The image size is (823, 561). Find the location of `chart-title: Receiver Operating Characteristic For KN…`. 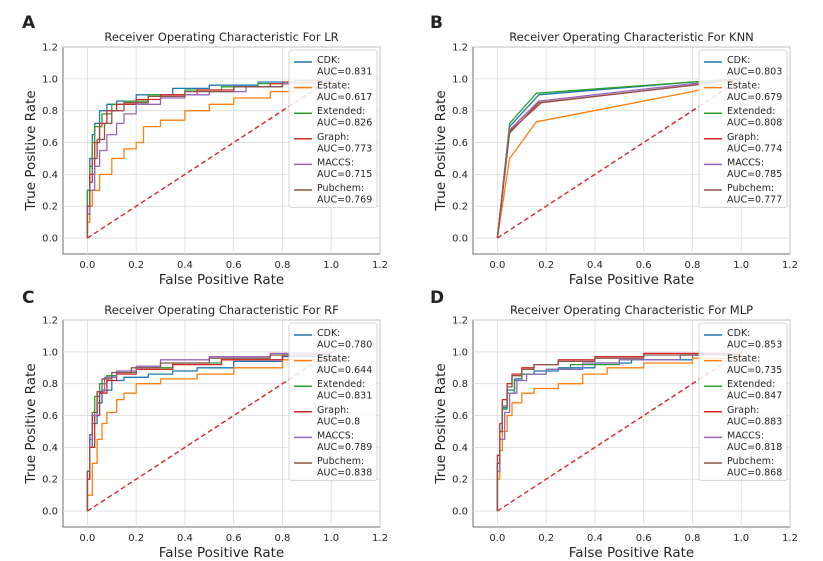

chart-title: Receiver Operating Characteristic For KN… is located at coordinates (631, 37).